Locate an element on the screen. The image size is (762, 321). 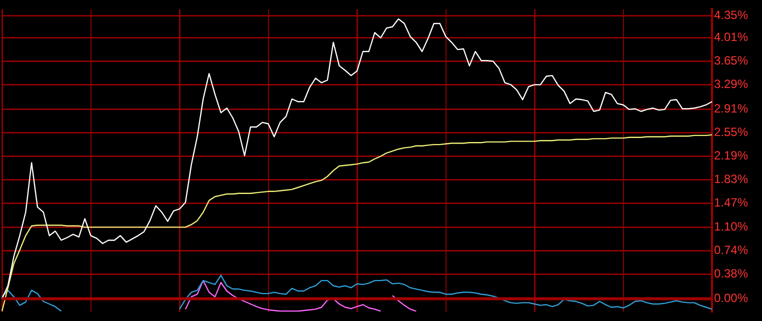
y-tick-label: 3.65% is located at coordinates (731, 61).